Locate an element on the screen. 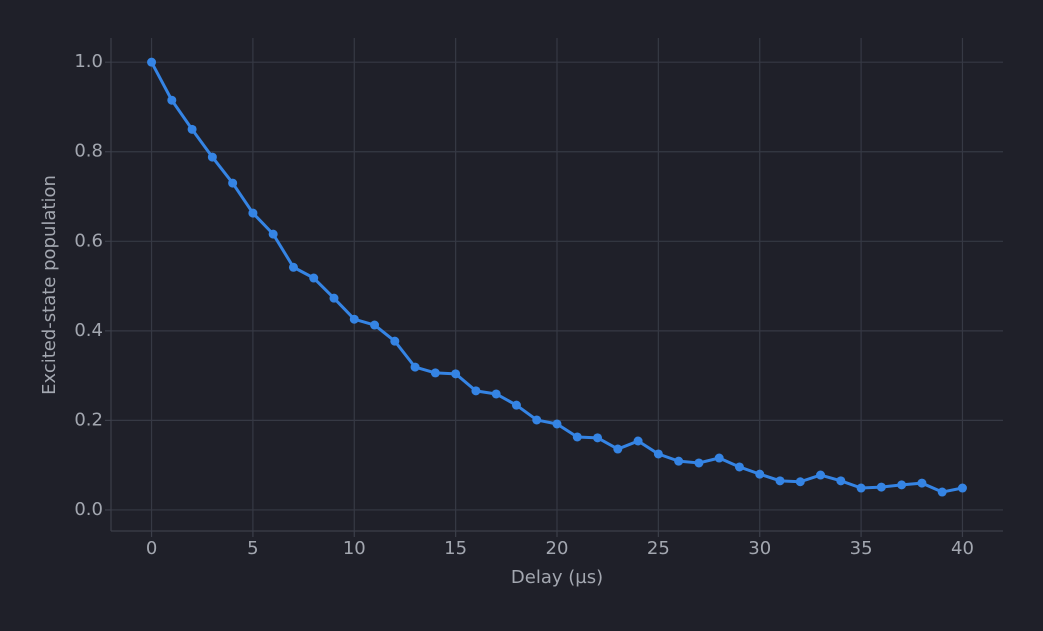  x-tick-label: 25 is located at coordinates (658, 548).